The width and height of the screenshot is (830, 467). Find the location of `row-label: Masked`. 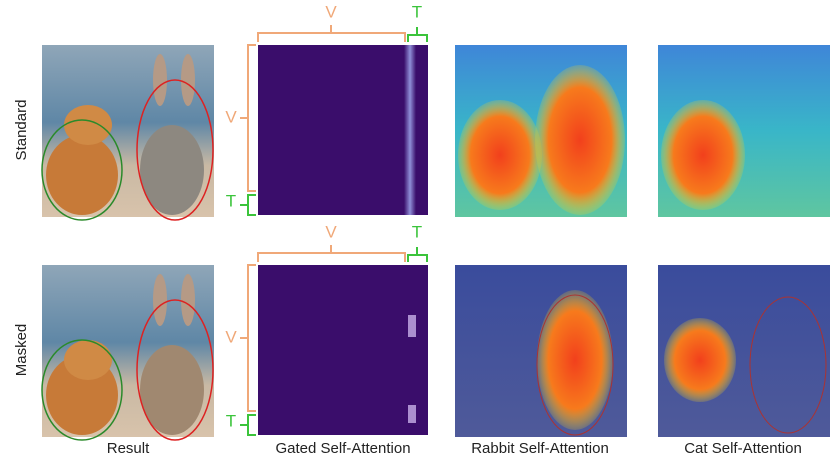

row-label: Masked is located at coordinates (21, 350).